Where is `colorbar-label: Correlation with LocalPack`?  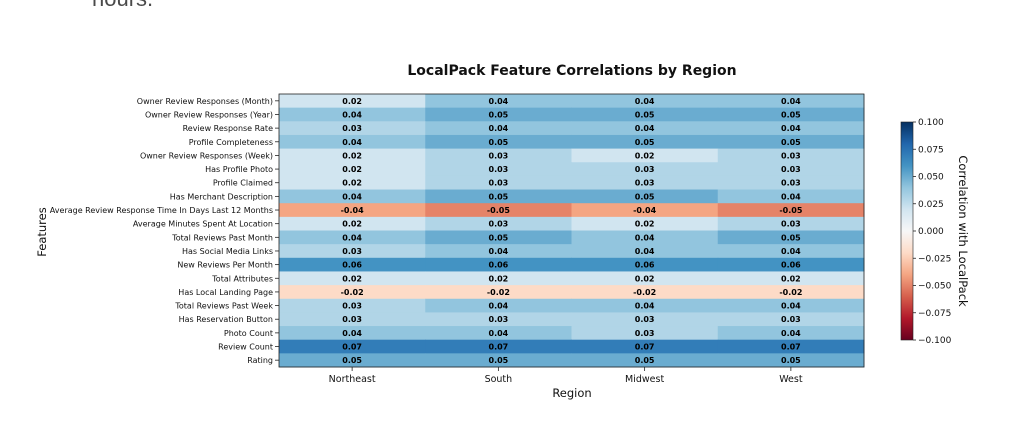
colorbar-label: Correlation with LocalPack is located at coordinates (963, 231).